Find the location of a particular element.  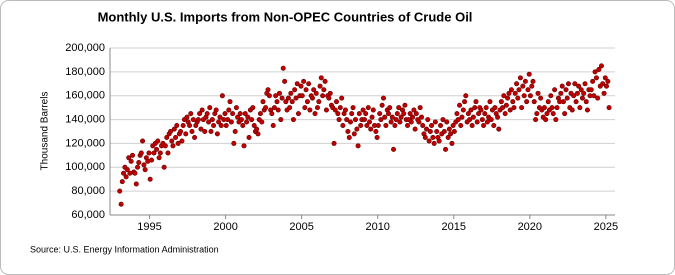

x-tick-label: 1995 is located at coordinates (149, 227).